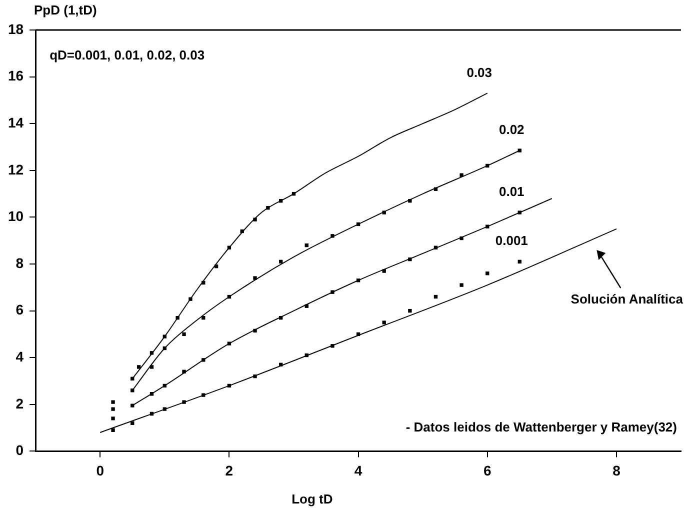  Describe the element at coordinates (65, 10) in the screenshot. I see `y-axis-title: PpD (1,tD)` at that location.